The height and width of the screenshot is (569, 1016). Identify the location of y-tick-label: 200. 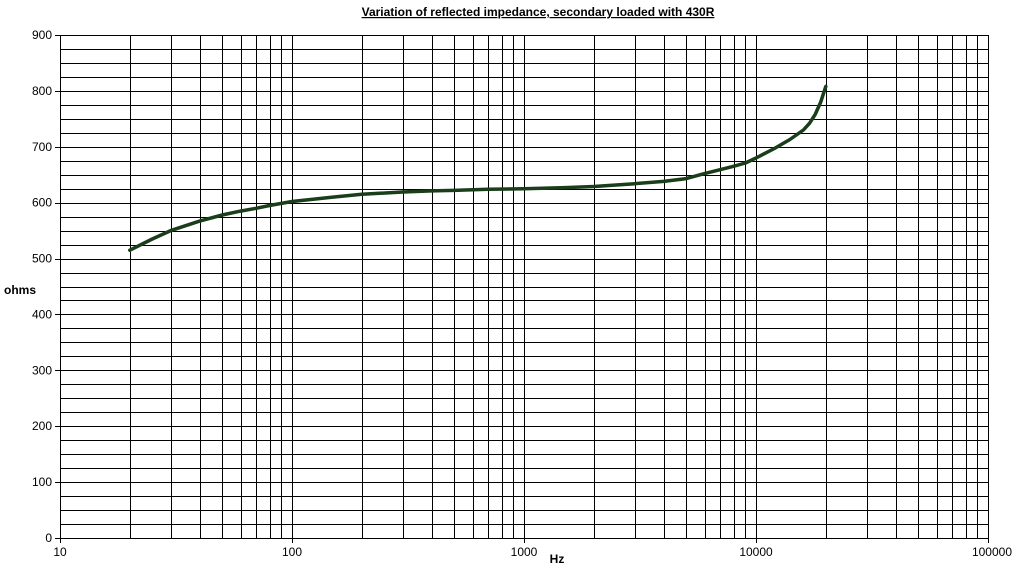
(42, 426).